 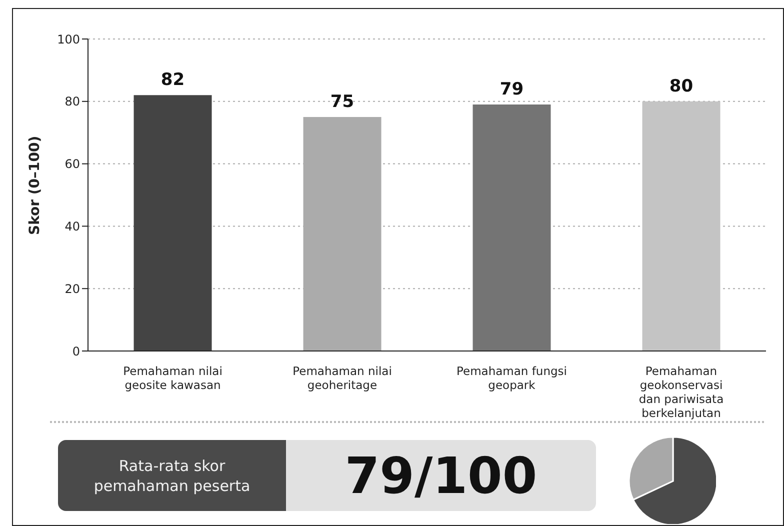 I want to click on y-tick-label: 0, so click(x=76, y=351).